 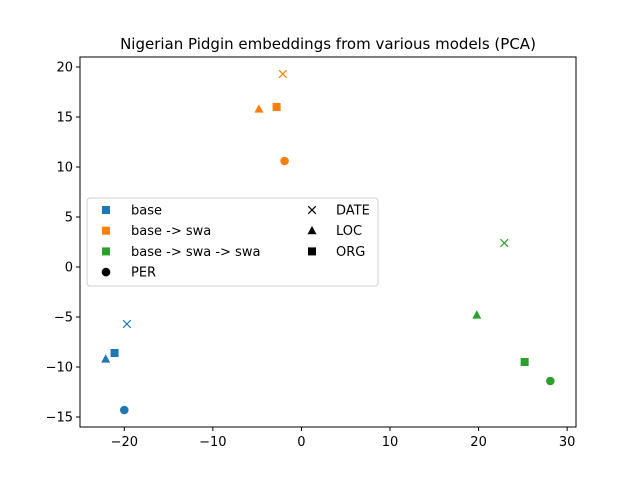 I want to click on point-base-swa-swa-loc, so click(x=477, y=314).